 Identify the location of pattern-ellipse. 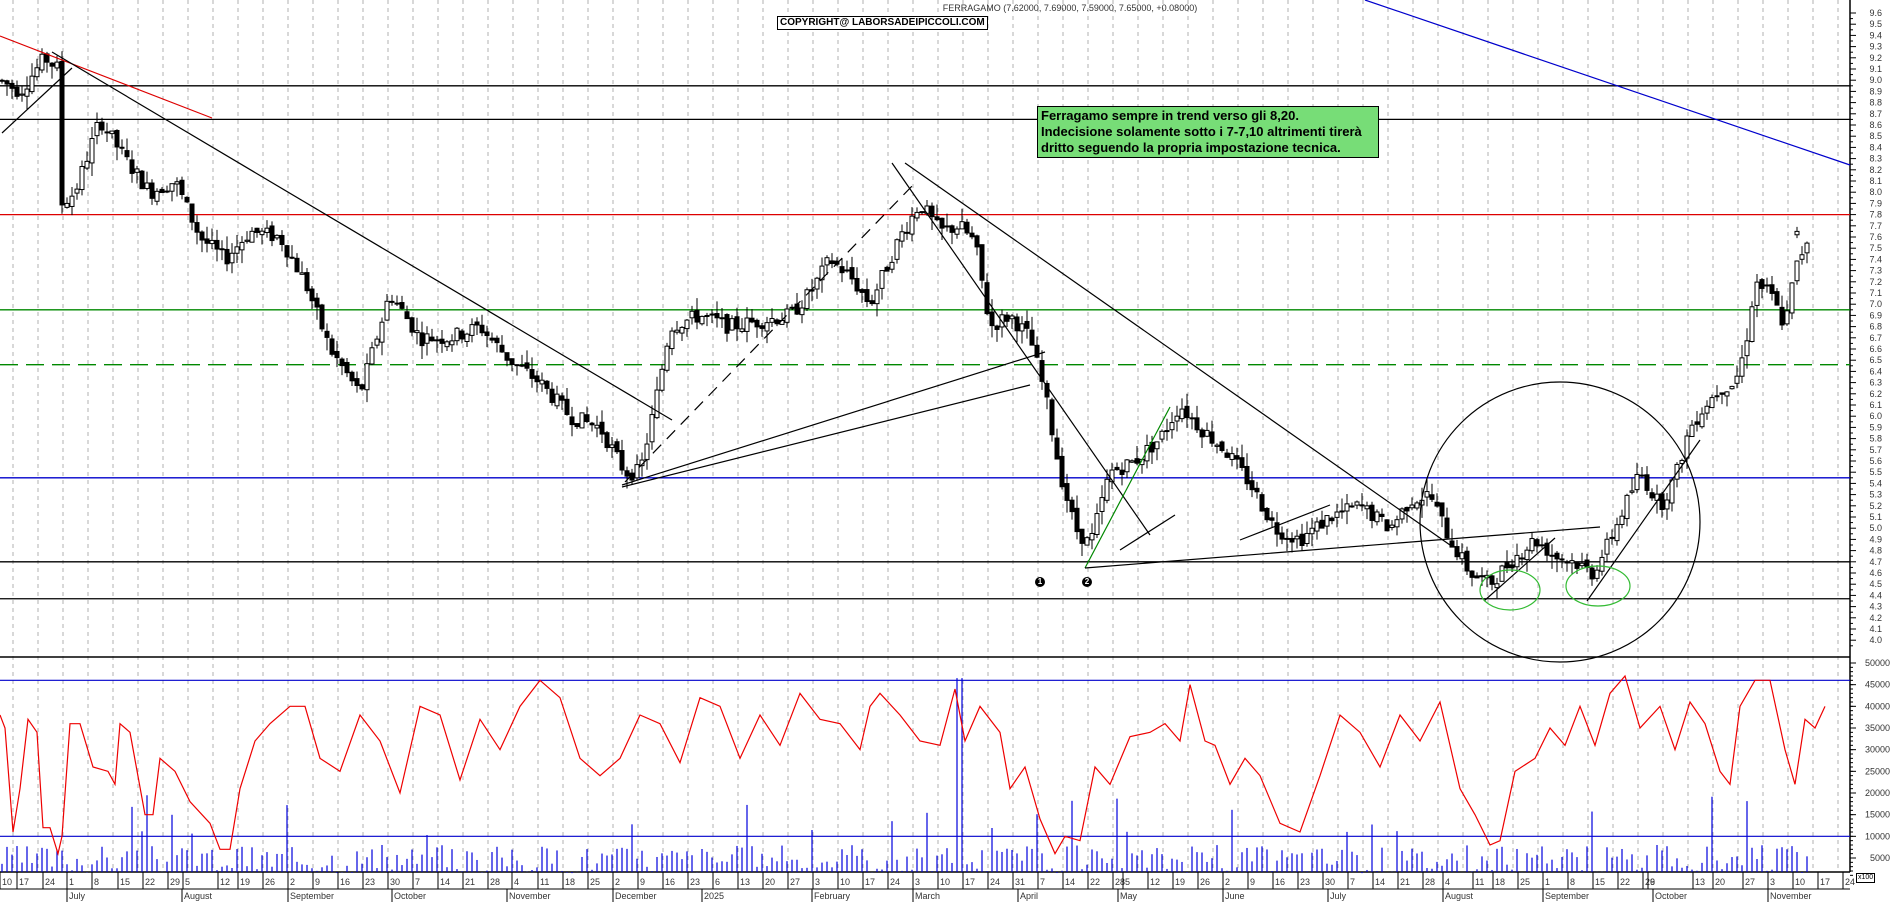
(1510, 590).